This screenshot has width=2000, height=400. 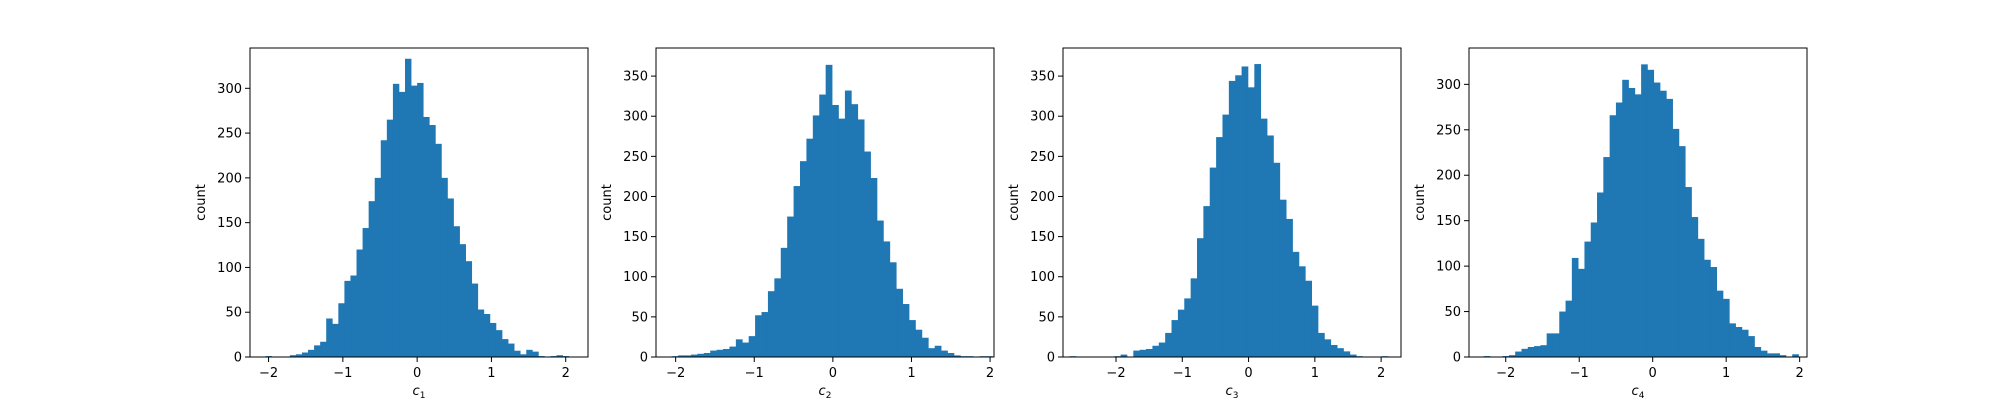 What do you see at coordinates (1638, 392) in the screenshot?
I see `x-axis-label: c4` at bounding box center [1638, 392].